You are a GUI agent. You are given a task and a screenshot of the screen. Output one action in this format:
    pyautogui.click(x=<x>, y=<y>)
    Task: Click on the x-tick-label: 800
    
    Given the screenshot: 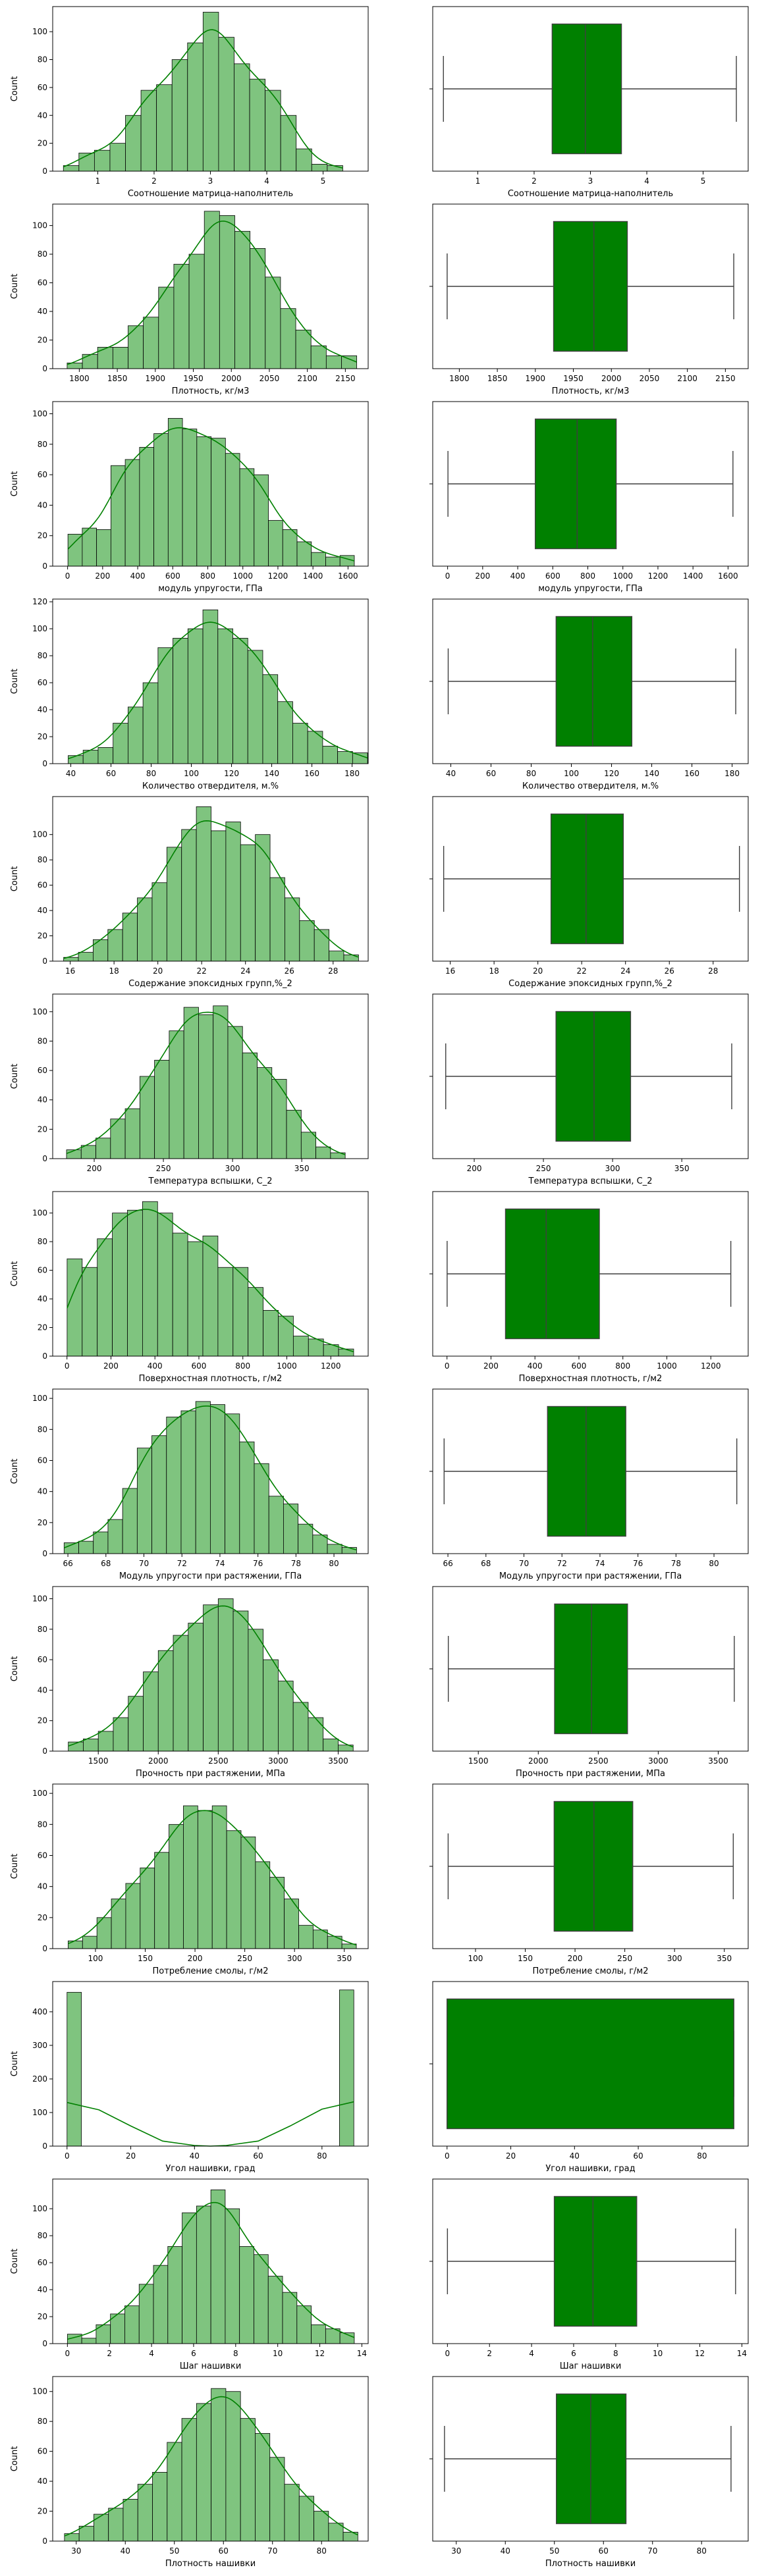 What is the action you would take?
    pyautogui.click(x=622, y=1366)
    